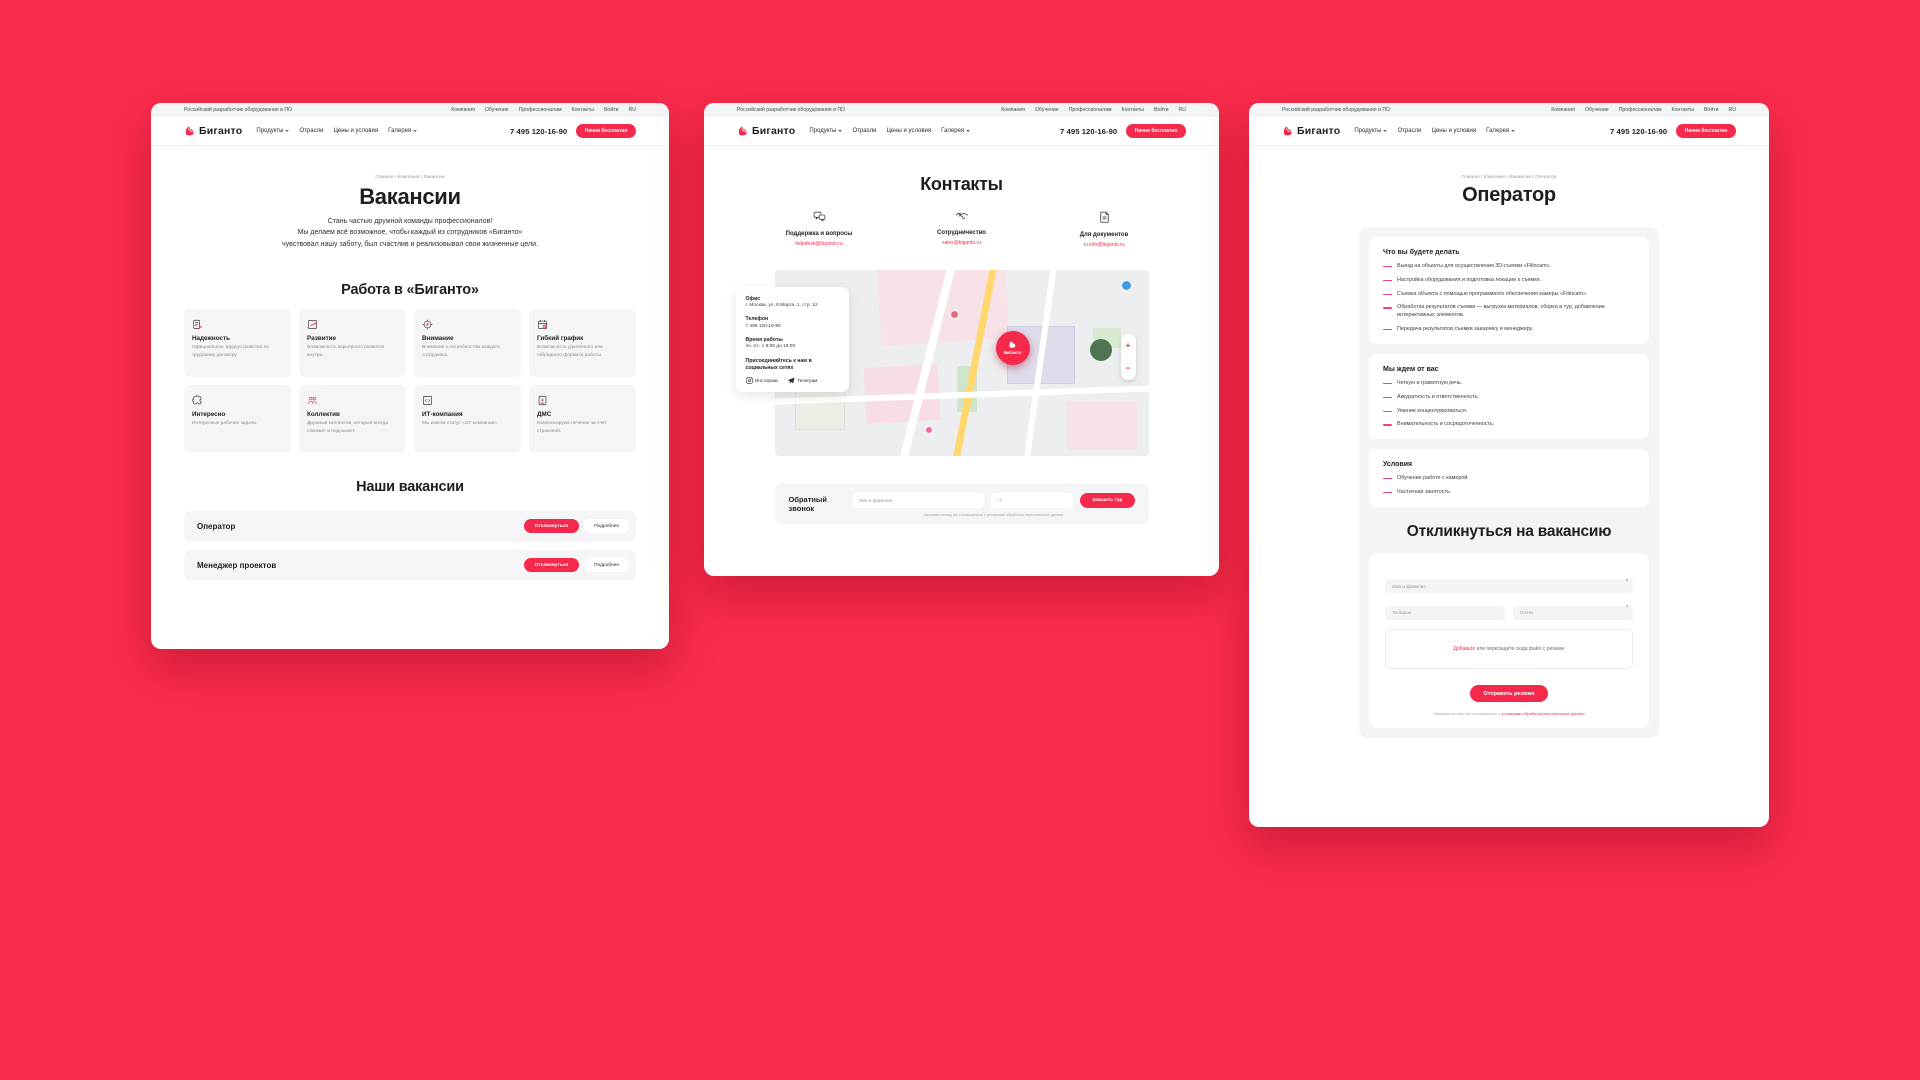 The width and height of the screenshot is (1920, 1080). Describe the element at coordinates (1107, 500) in the screenshot. I see `callback-submit-button: Заказать тур` at that location.